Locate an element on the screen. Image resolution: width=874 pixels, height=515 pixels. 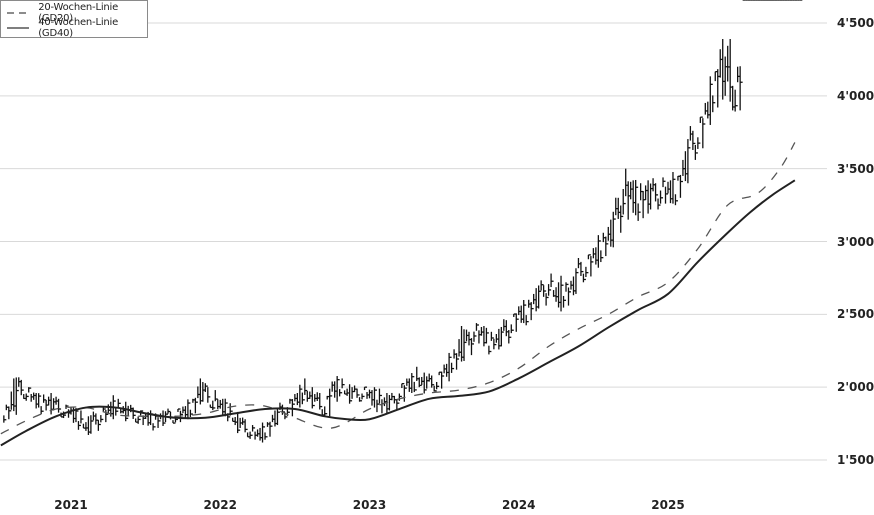
y-tick-label: 4'000 is located at coordinates (855, 95).